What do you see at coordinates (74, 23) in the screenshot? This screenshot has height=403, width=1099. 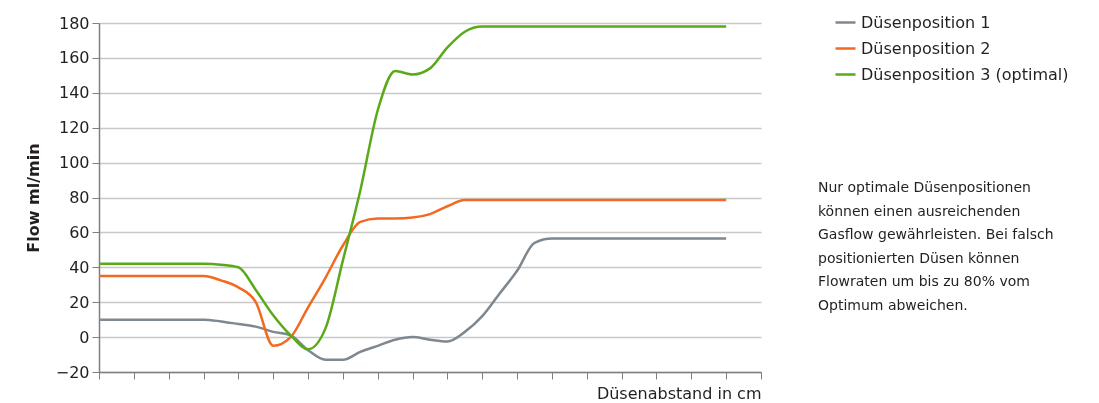 I see `y-tick-label: 180` at bounding box center [74, 23].